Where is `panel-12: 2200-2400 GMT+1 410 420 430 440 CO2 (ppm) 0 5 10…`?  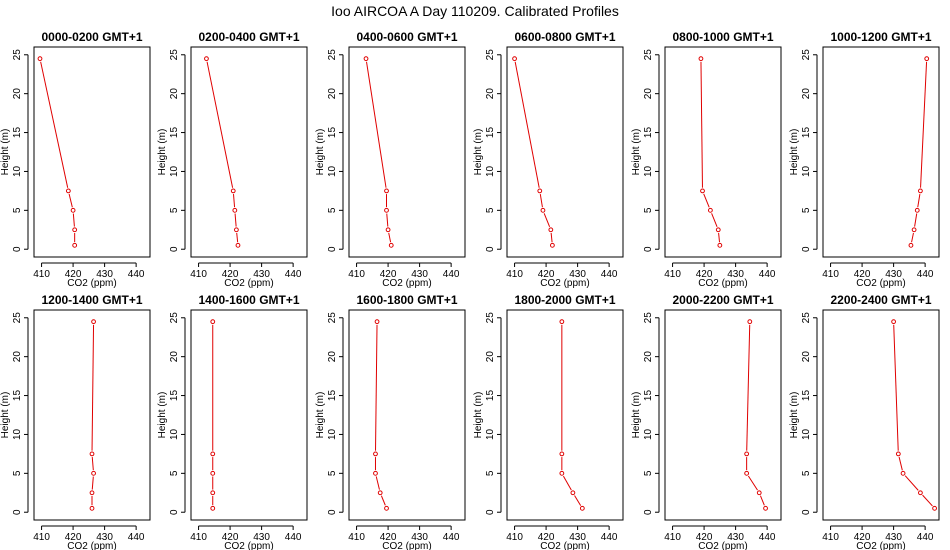
panel-12: 2200-2400 GMT+1 410 420 430 440 CO2 (ppm) 0 5 10… is located at coordinates (864, 421).